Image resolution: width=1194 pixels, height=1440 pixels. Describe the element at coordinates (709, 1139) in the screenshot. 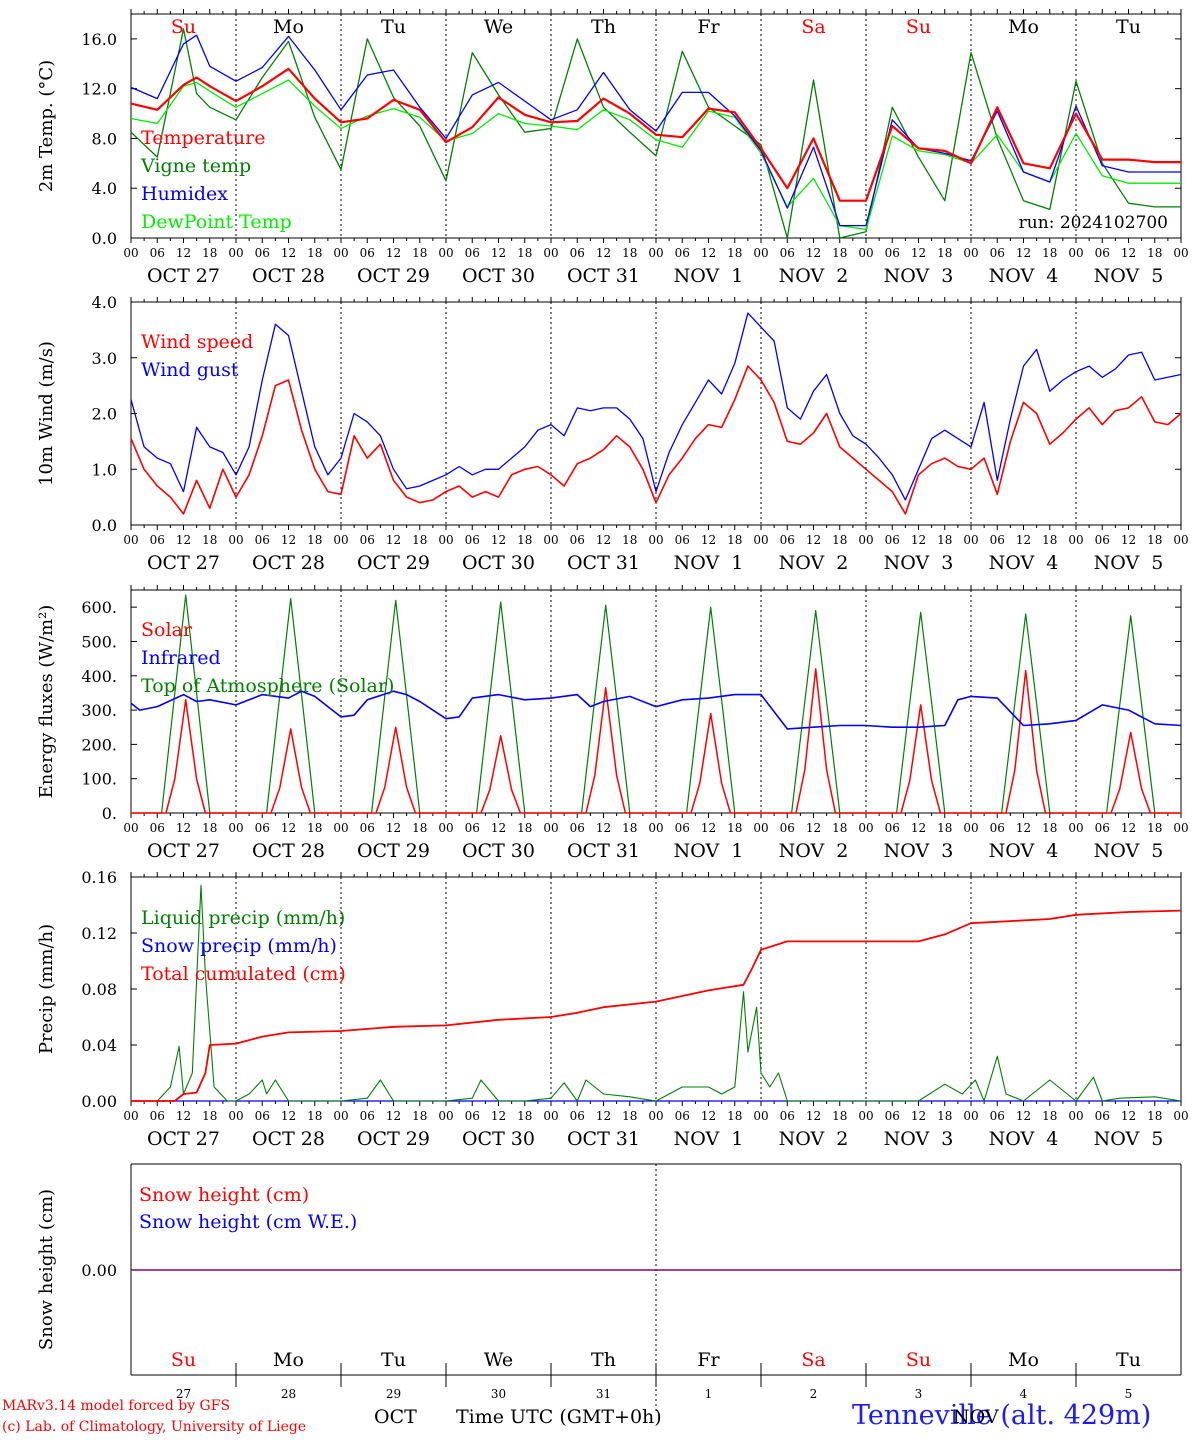

I see `date-label: NOV 1` at that location.